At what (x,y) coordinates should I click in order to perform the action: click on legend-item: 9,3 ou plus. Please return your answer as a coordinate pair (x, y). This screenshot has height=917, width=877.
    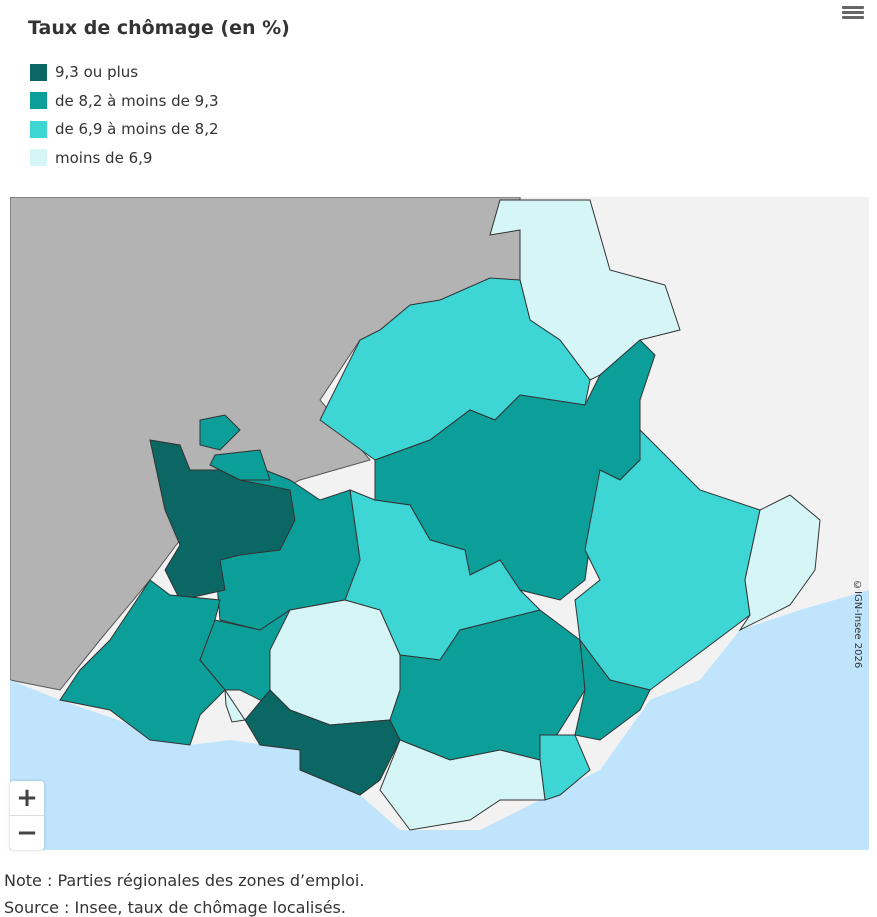
    Looking at the image, I should click on (124, 72).